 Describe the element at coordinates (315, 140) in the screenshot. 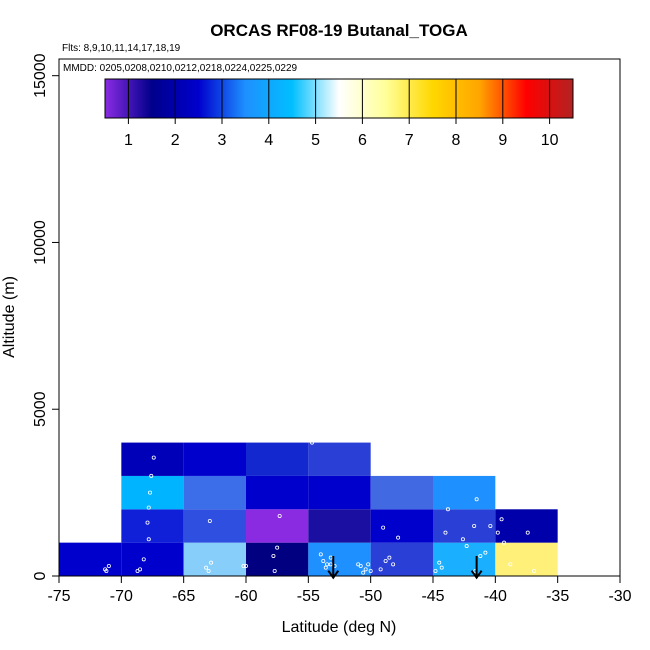

I see `colorbar-tick-label: 5` at that location.